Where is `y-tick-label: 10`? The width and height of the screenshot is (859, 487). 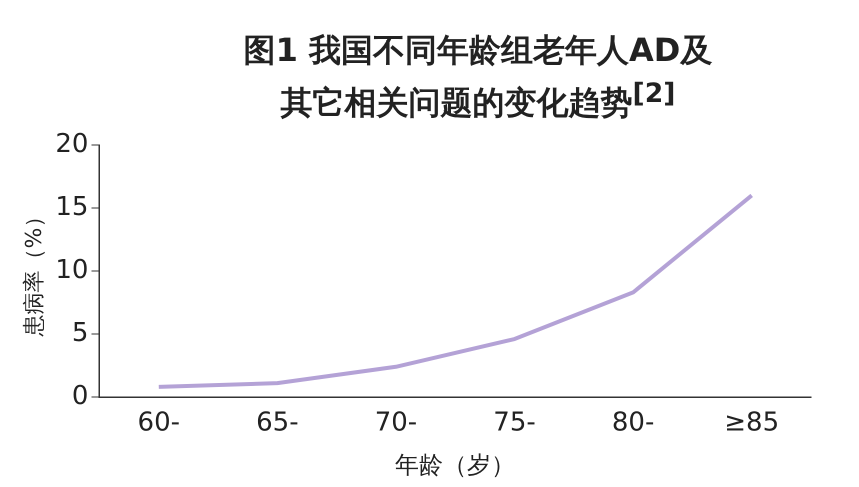 y-tick-label: 10 is located at coordinates (71, 269).